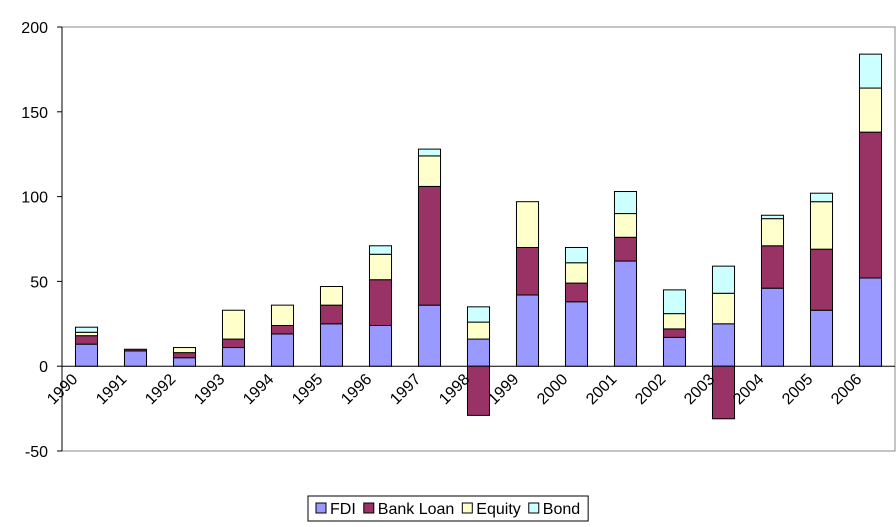 This screenshot has width=896, height=527. Describe the element at coordinates (111, 389) in the screenshot. I see `x-tick-label: 1991` at that location.